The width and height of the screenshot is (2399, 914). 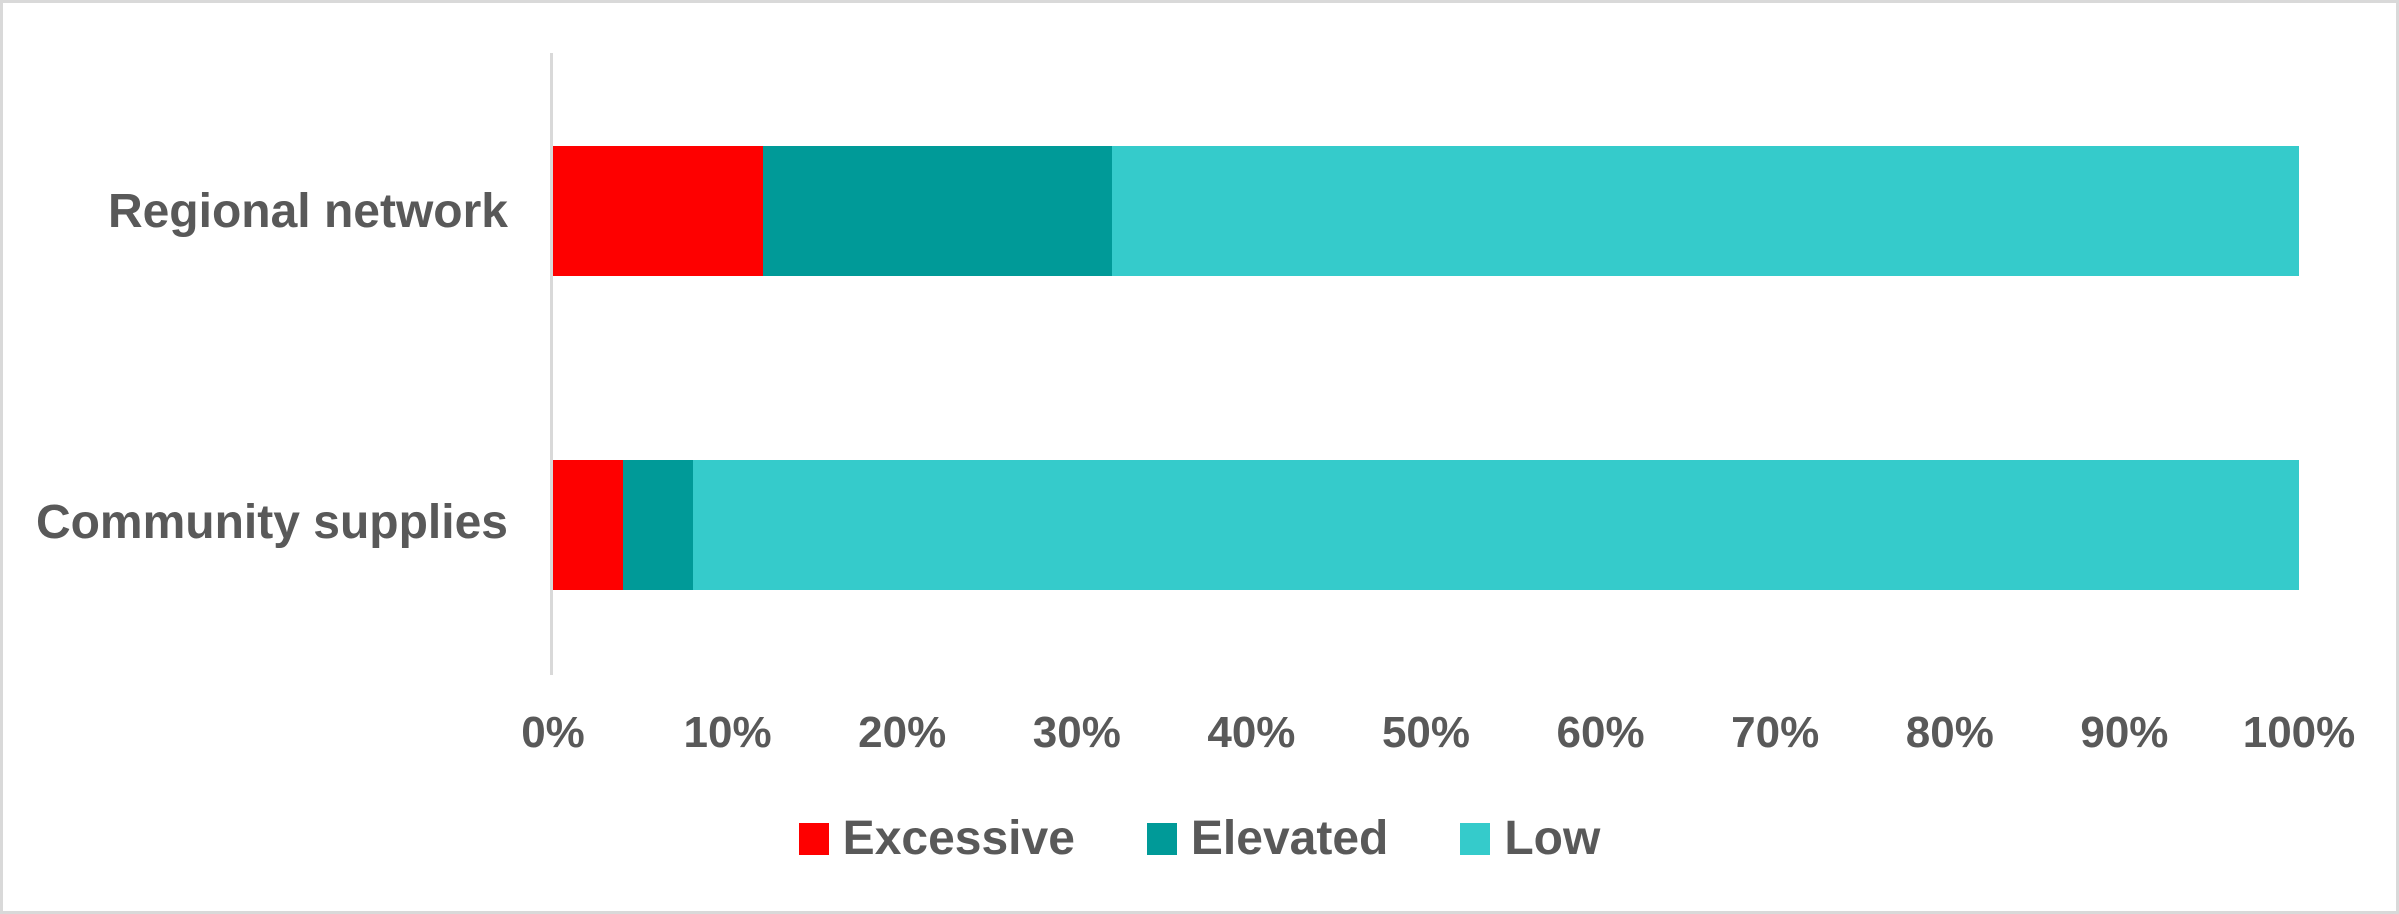 I want to click on x-tick-100pct: 100%, so click(x=2299, y=732).